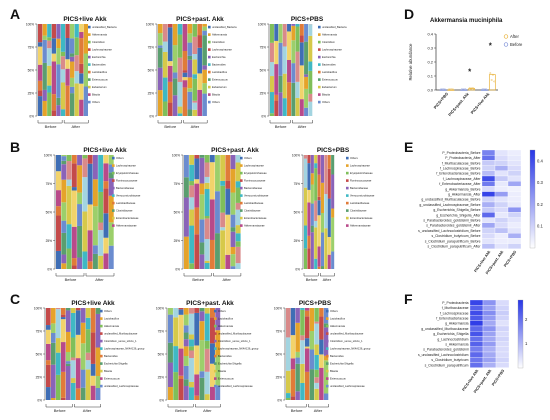 Image resolution: width=550 pixels, height=420 pixels. Describe the element at coordinates (451, 221) in the screenshot. I see `heat-row-label: s_Parabacteroides_goldsteinii_Before` at that location.